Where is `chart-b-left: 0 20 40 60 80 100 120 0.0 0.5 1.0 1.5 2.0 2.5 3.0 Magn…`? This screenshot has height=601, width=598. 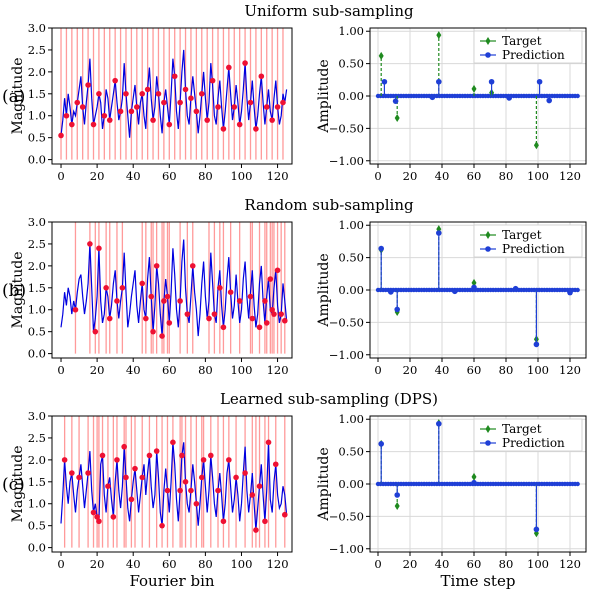 chart-b-left: 0 20 40 60 80 100 120 0.0 0.5 1.0 1.5 2.0 2.5 3.0 Magn… is located at coordinates (151, 296).